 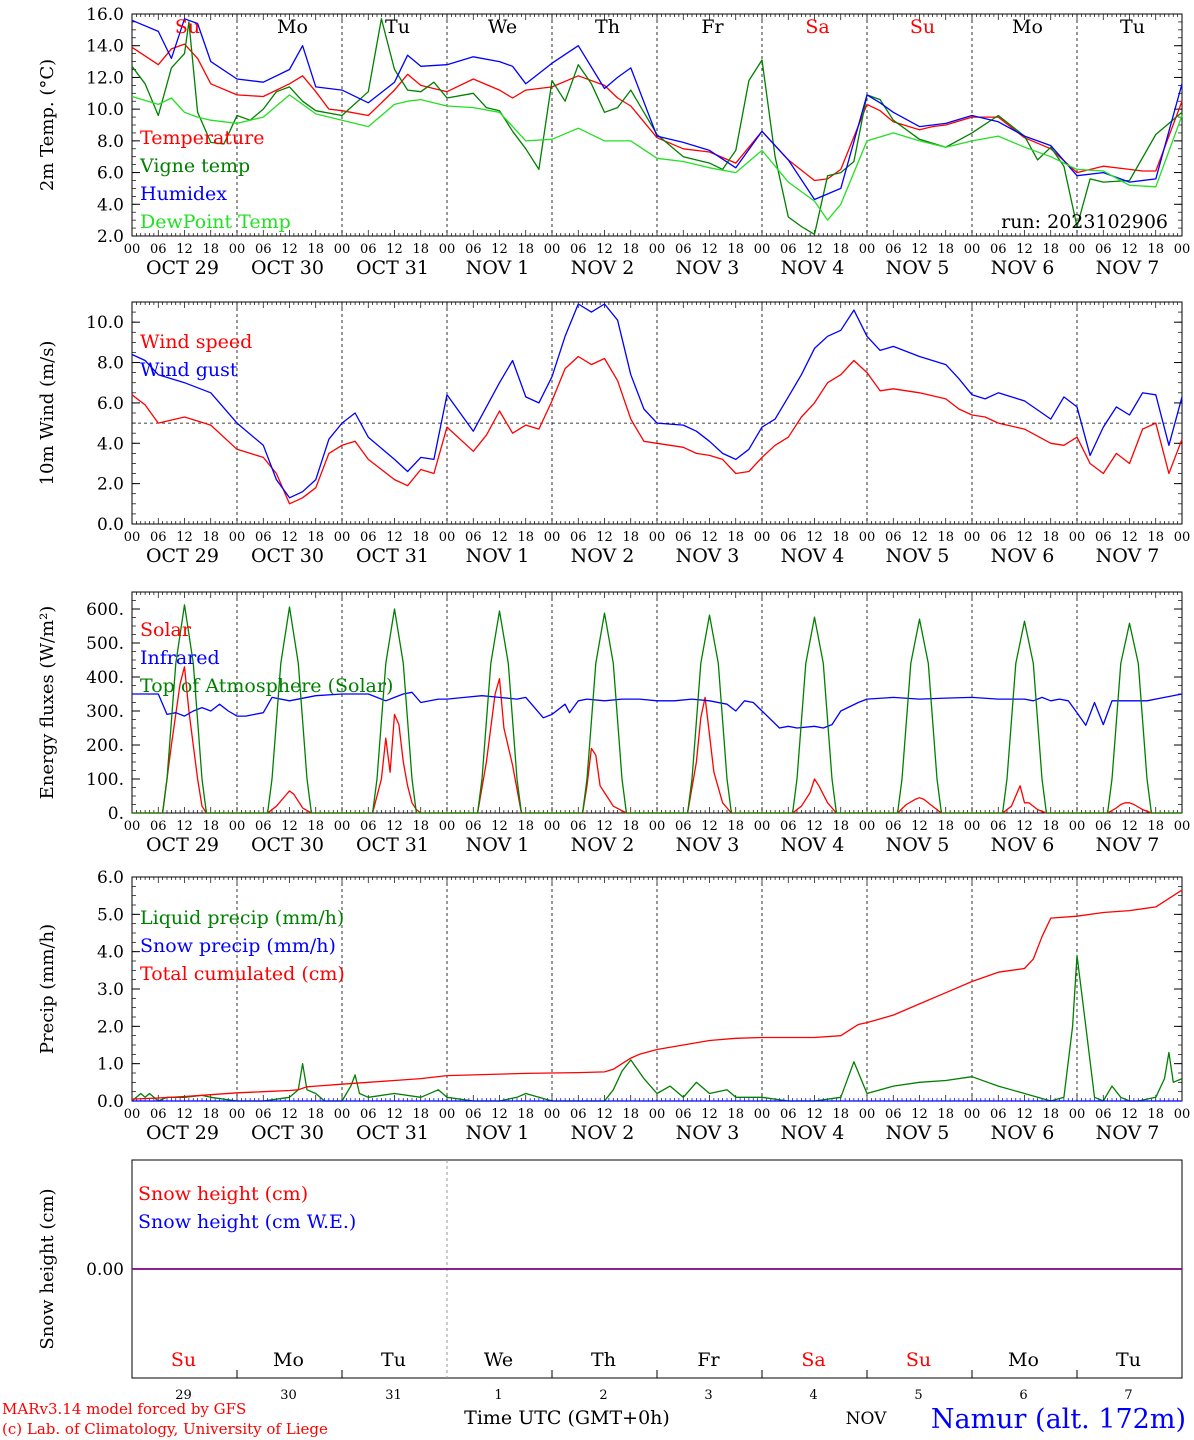 I want to click on y-tick-label: 8.0, so click(x=110, y=364).